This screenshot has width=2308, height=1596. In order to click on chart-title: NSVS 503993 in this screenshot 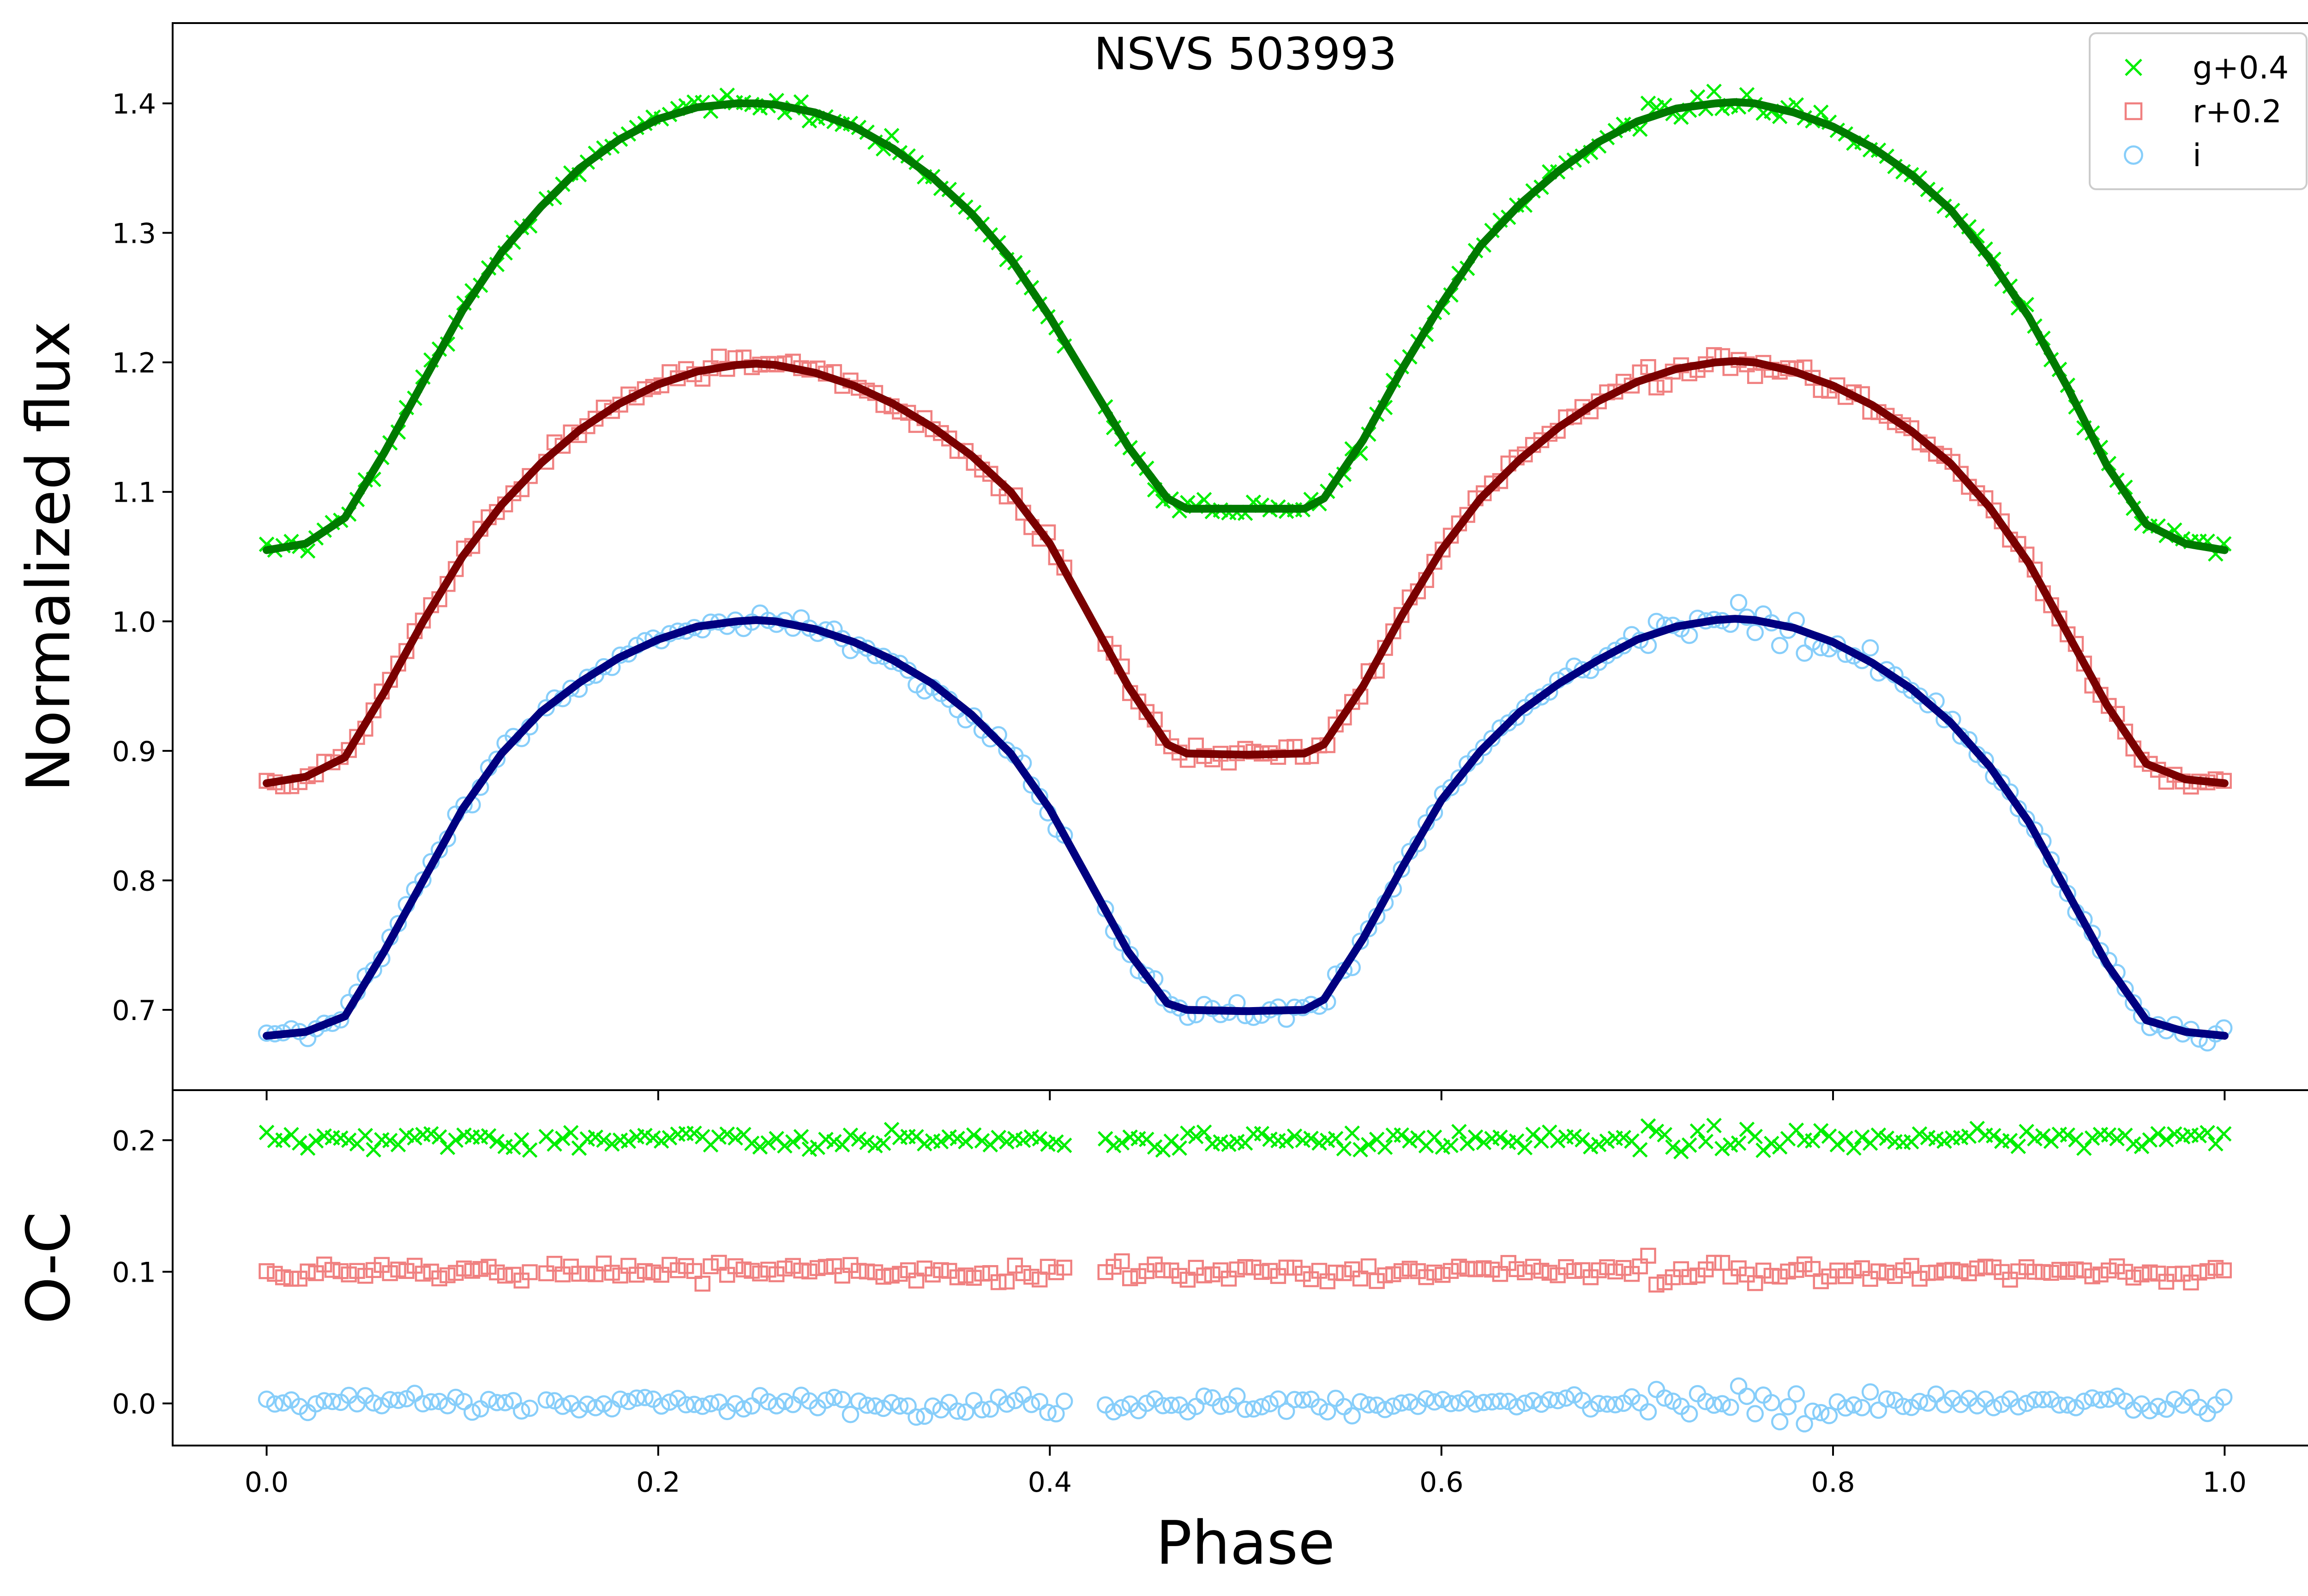, I will do `click(1245, 54)`.